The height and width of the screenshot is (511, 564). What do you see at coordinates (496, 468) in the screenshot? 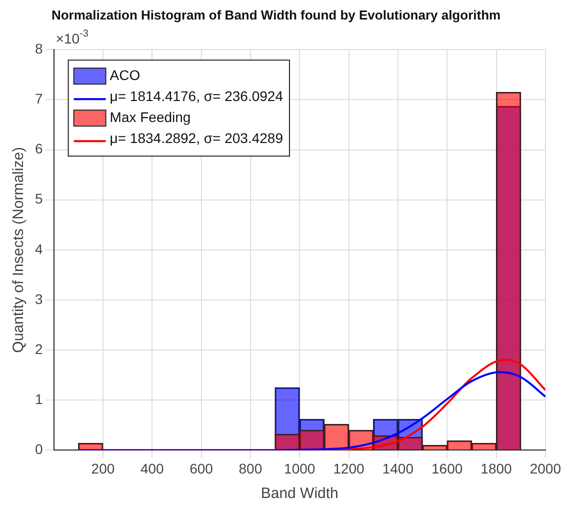
I see `x-tick-label: 1800` at bounding box center [496, 468].